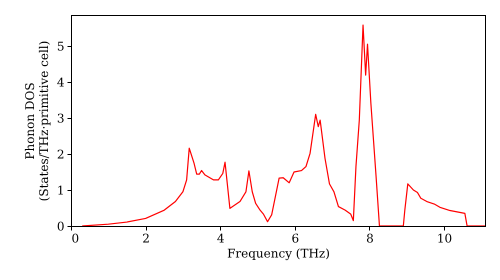 The height and width of the screenshot is (280, 500). Describe the element at coordinates (444, 239) in the screenshot. I see `x-tick-label: 10` at that location.